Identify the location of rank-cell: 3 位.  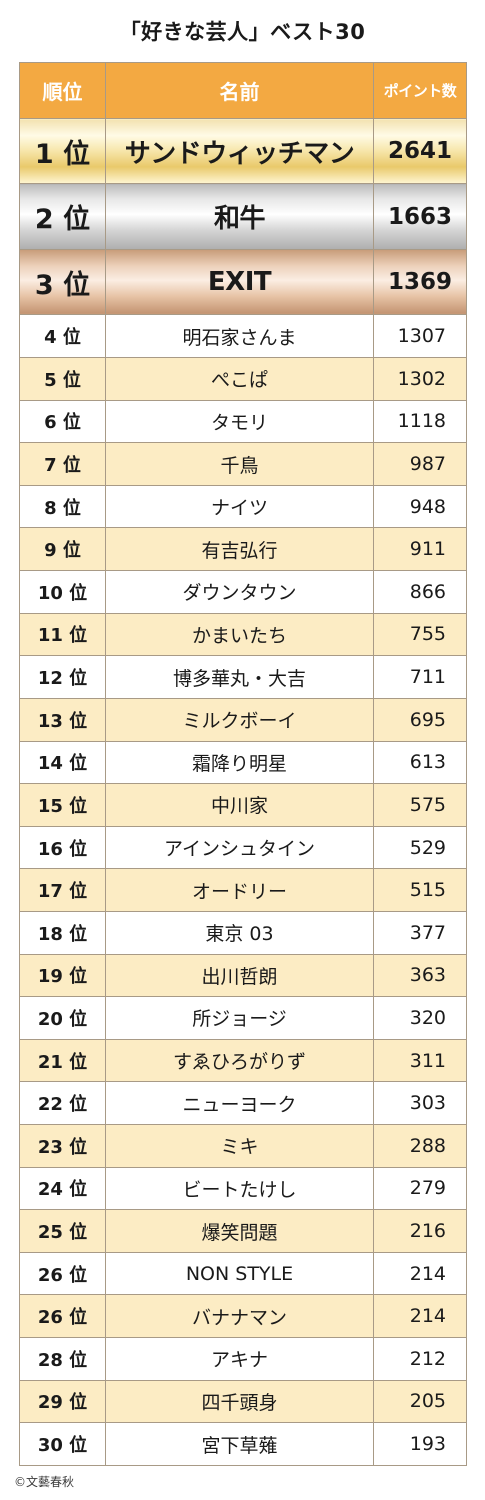
(62, 282).